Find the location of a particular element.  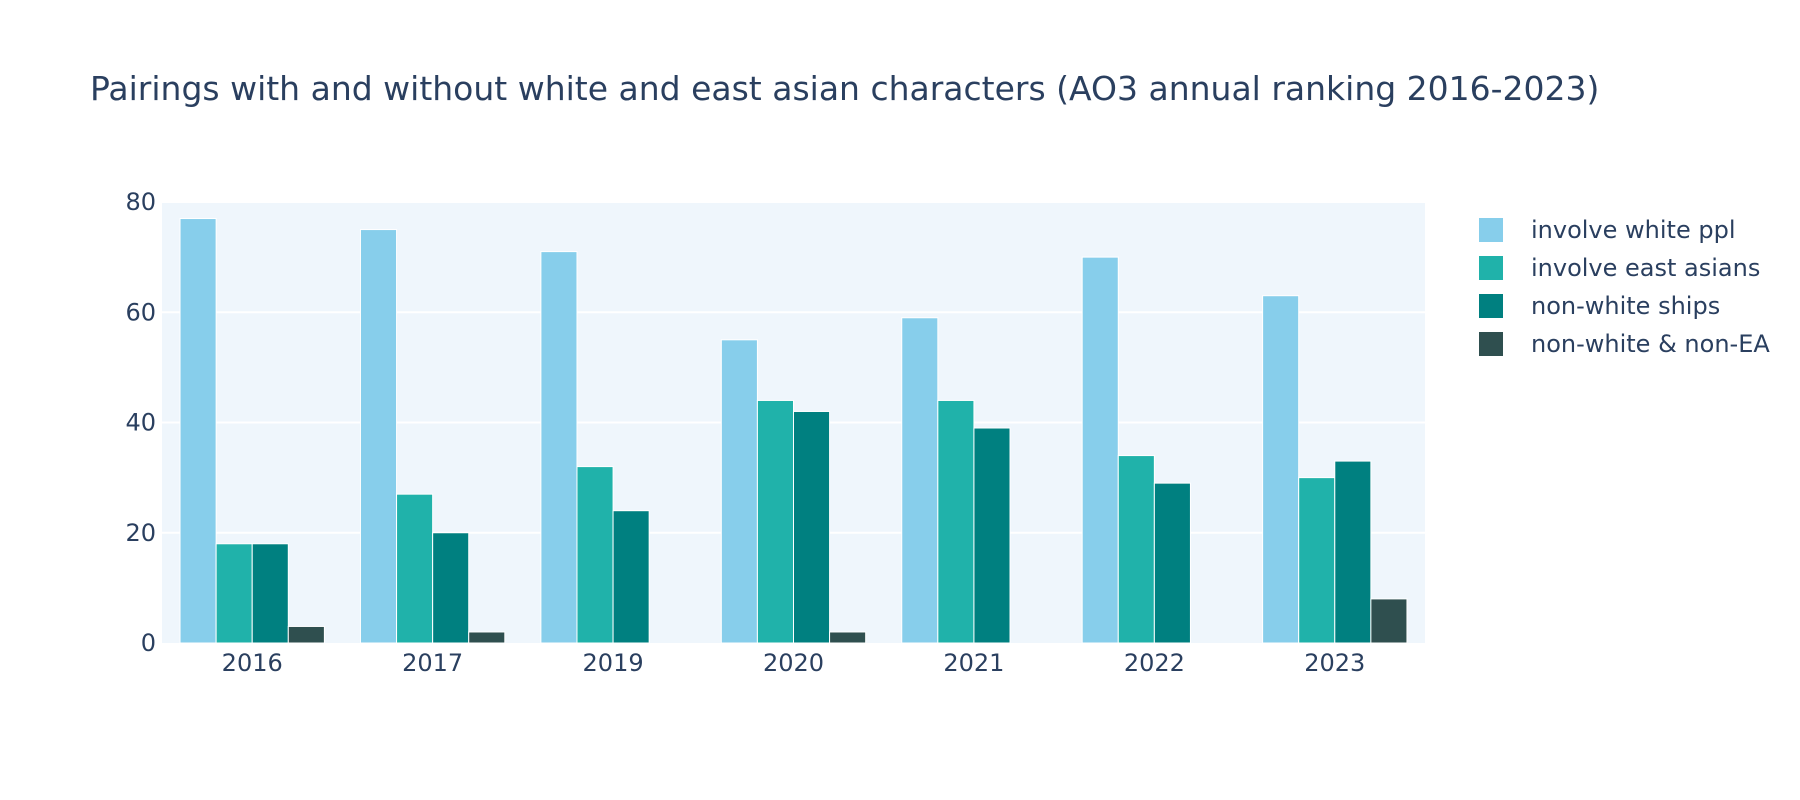

legend-label: involve east asians is located at coordinates (1645, 268).